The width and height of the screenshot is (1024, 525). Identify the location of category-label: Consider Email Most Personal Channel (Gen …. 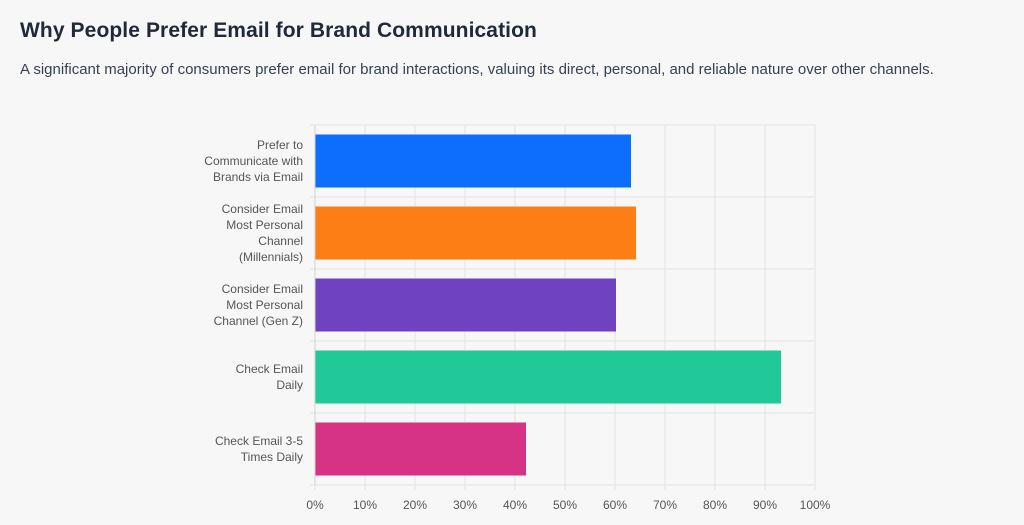
(258, 305).